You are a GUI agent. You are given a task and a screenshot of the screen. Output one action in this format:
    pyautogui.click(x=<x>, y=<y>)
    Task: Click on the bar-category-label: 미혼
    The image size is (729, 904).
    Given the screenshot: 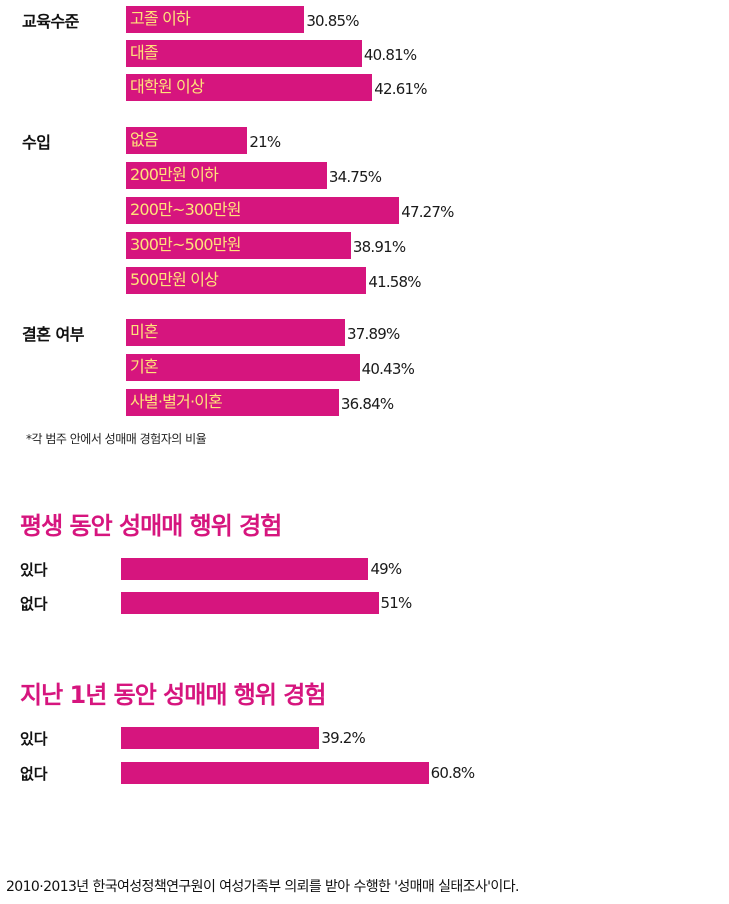 What is the action you would take?
    pyautogui.click(x=144, y=331)
    